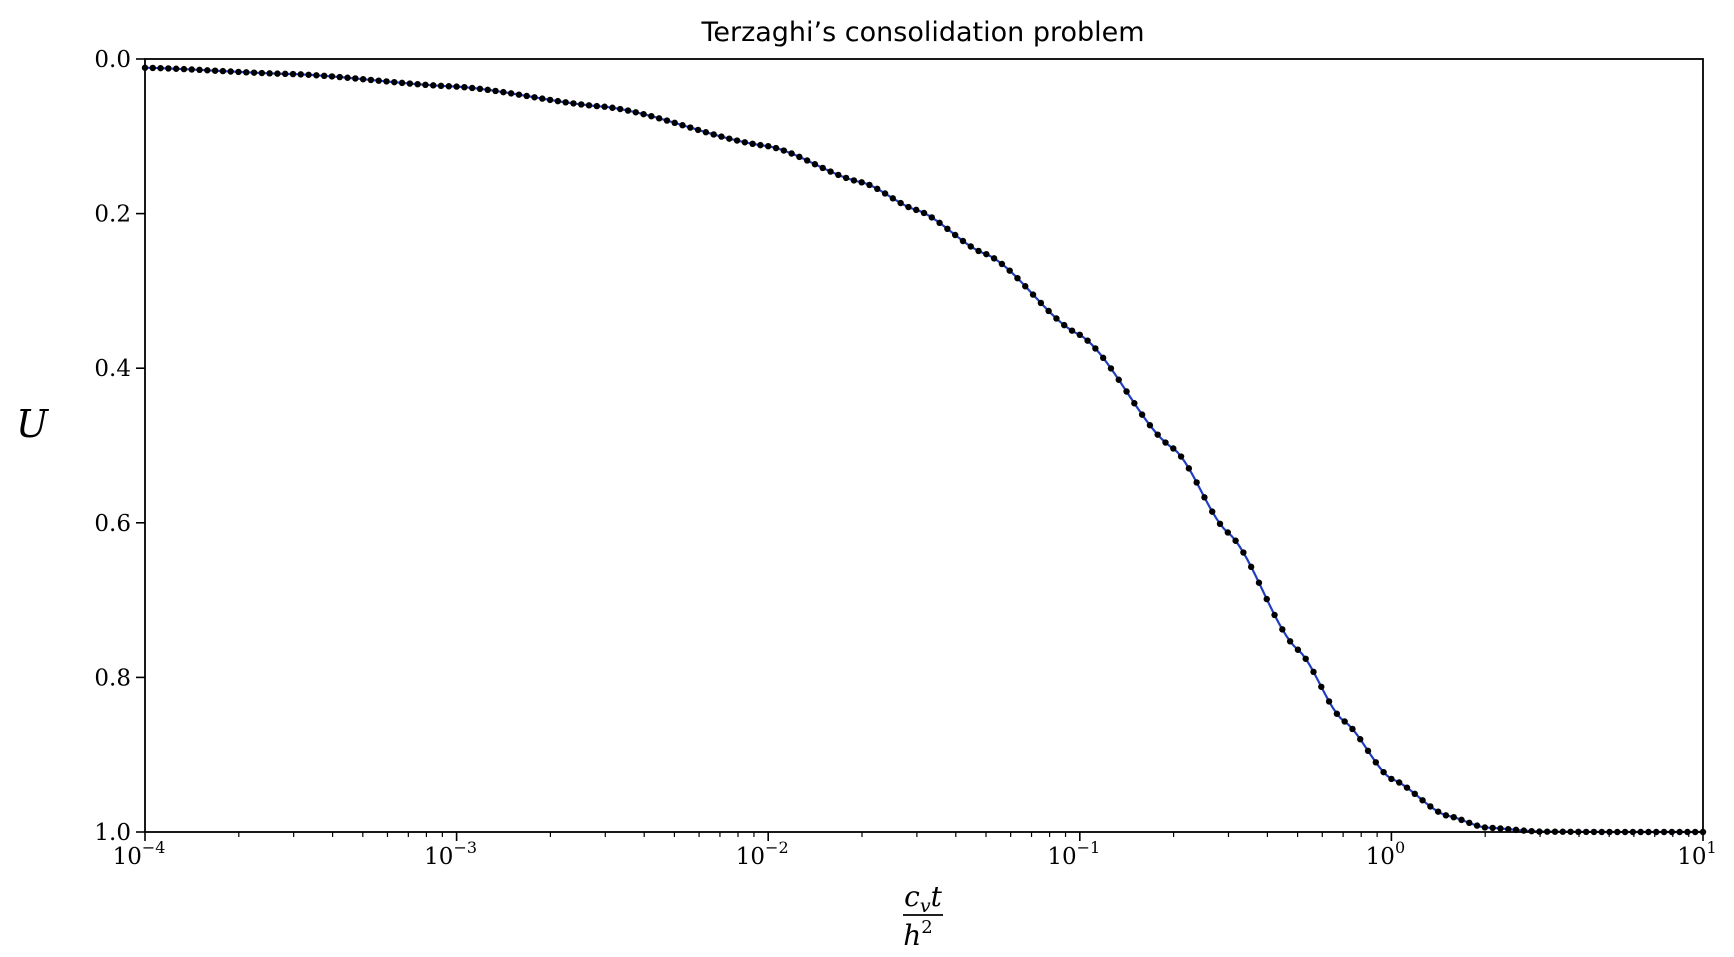 The width and height of the screenshot is (1734, 957). I want to click on svg-text: cvt, so click(923, 898).